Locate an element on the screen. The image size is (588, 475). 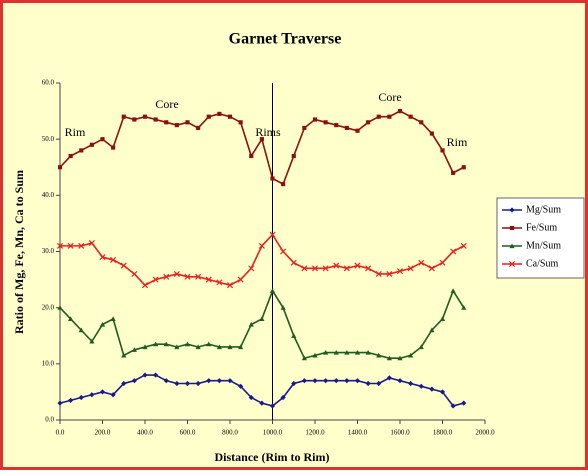
legend-label: Mg/Sum is located at coordinates (543, 209).